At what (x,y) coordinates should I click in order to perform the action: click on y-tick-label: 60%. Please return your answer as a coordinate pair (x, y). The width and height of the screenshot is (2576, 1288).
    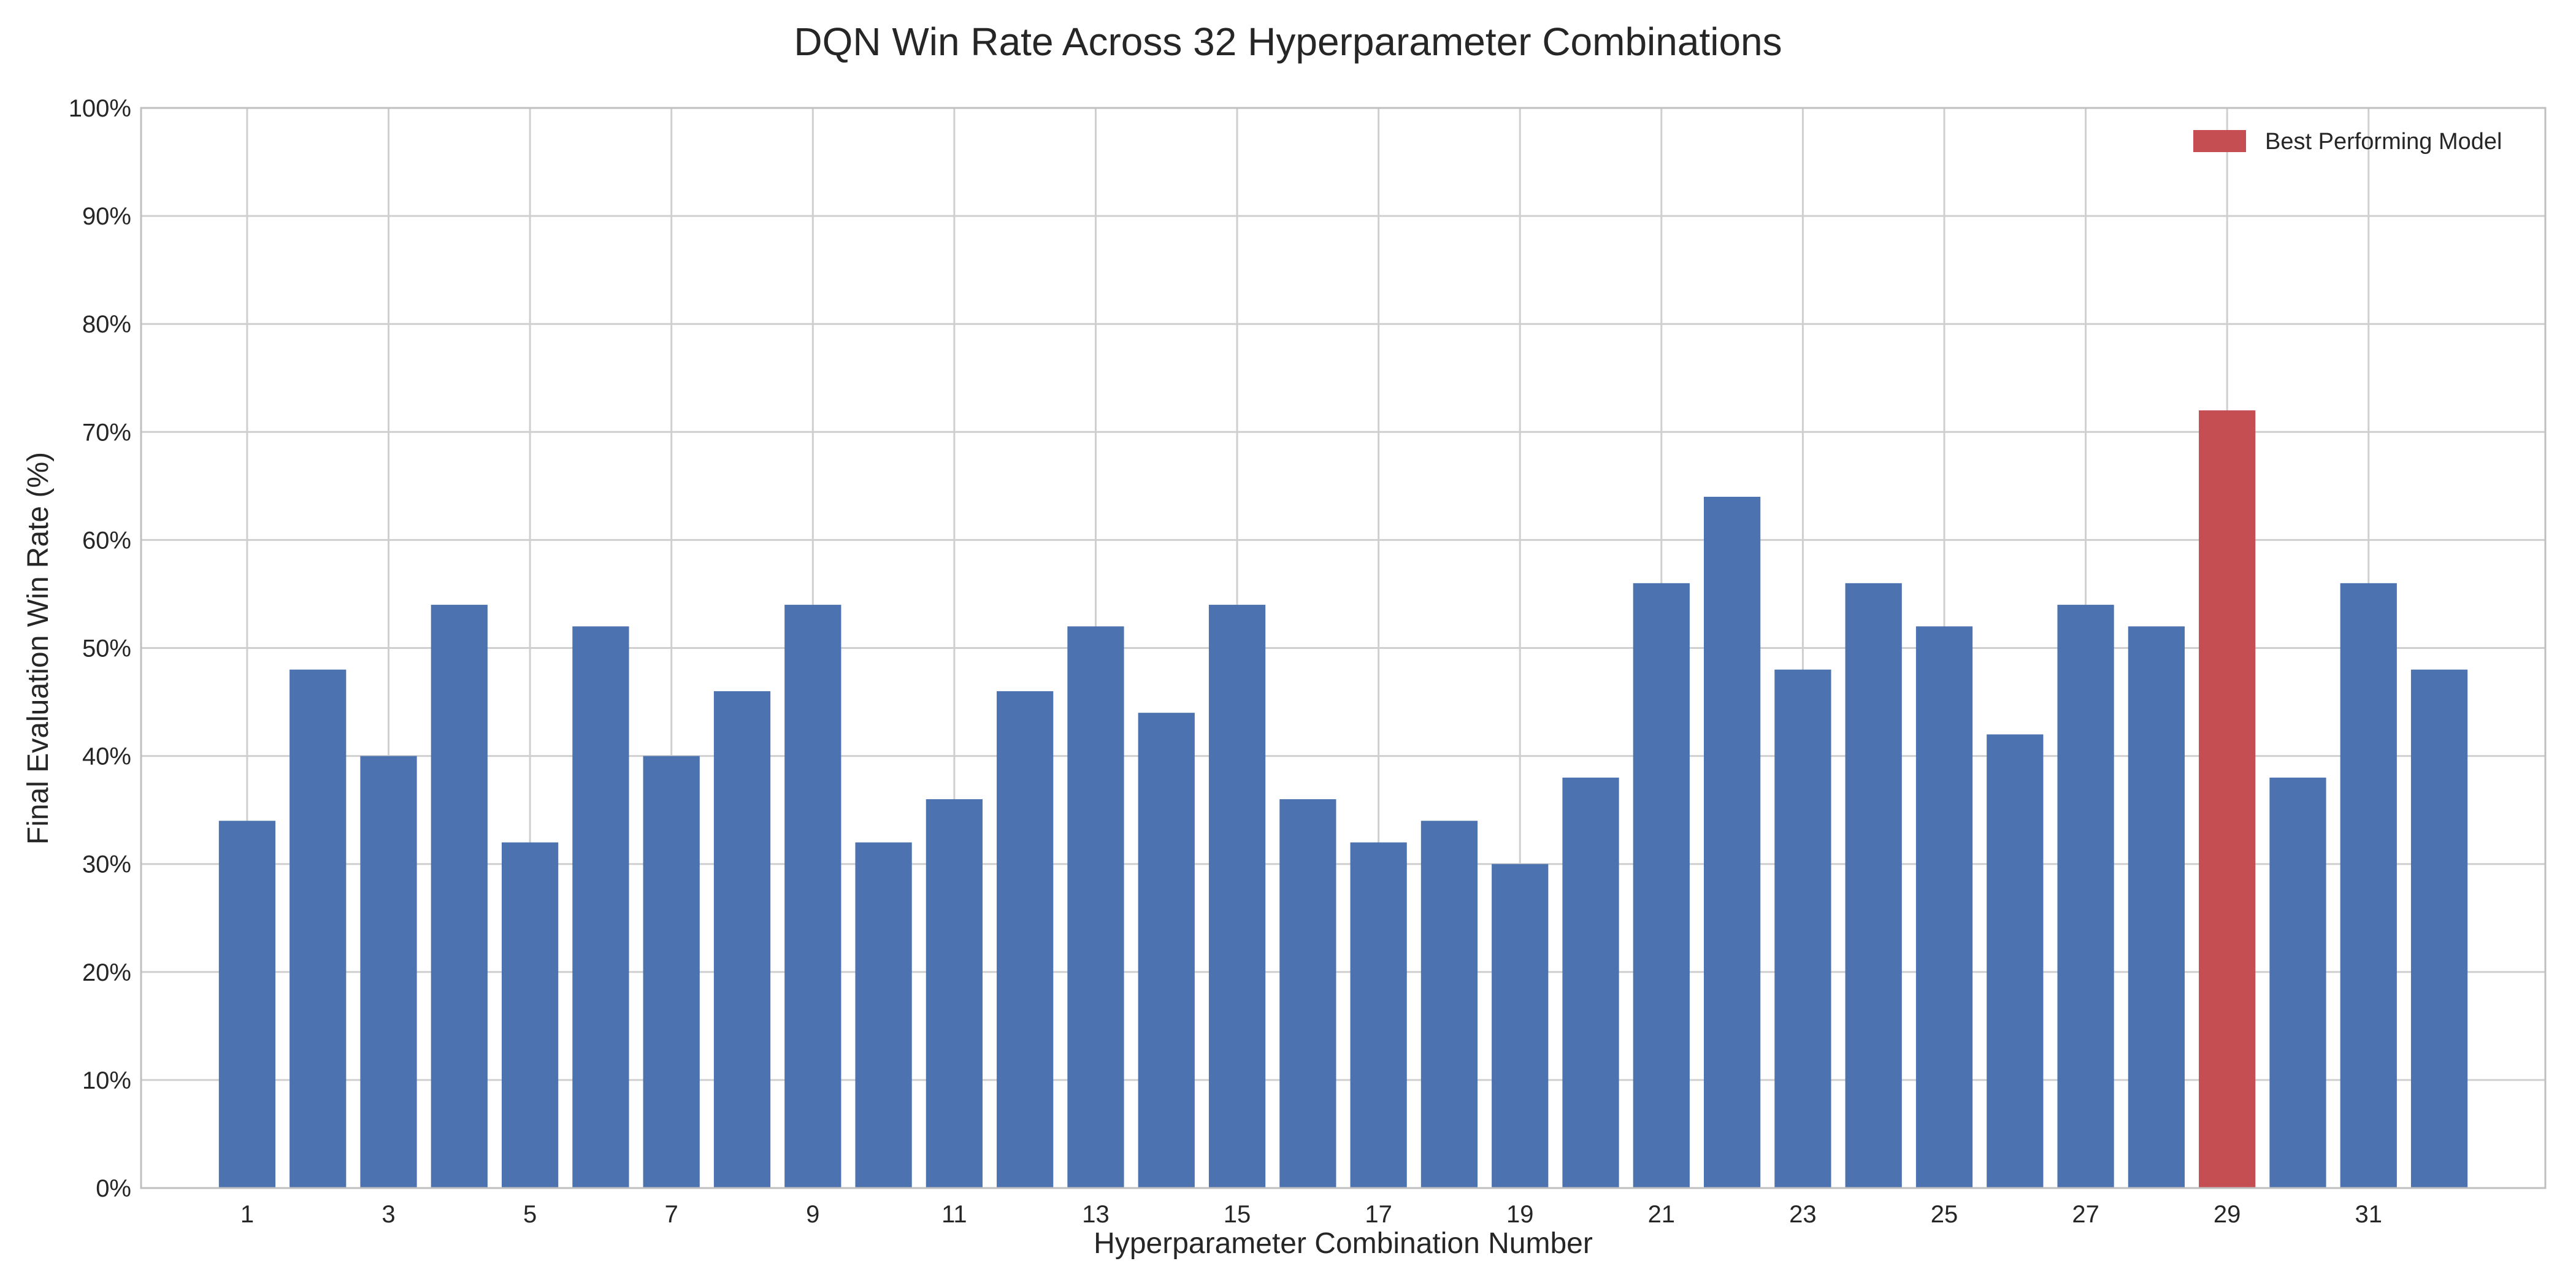
    Looking at the image, I should click on (106, 540).